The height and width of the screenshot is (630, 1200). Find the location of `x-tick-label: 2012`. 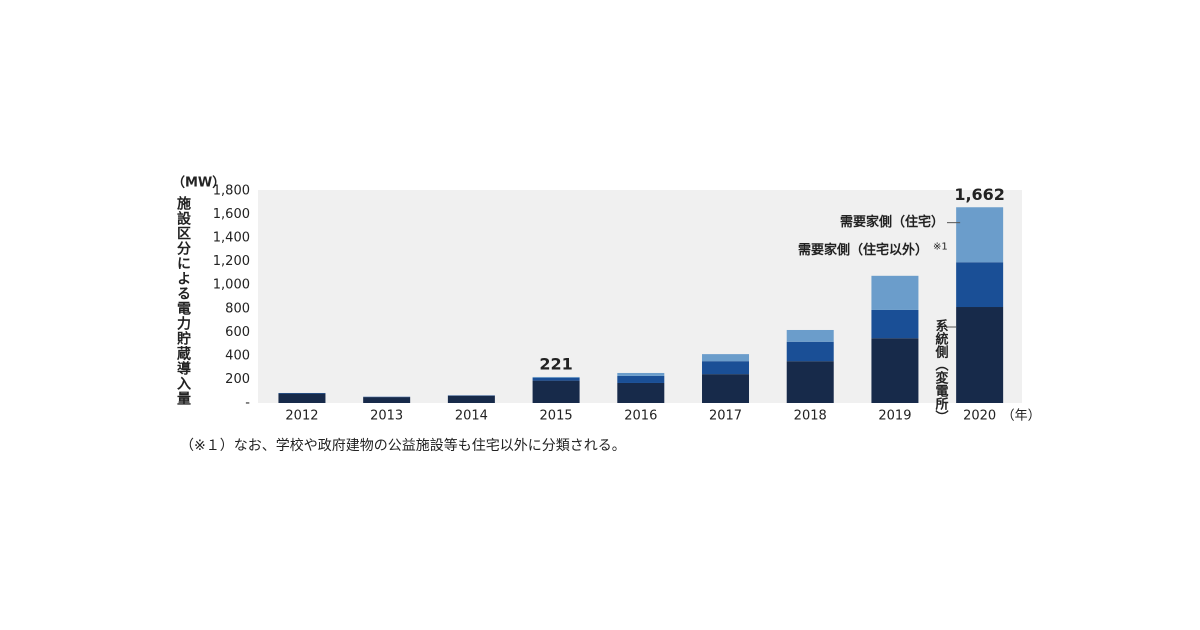

x-tick-label: 2012 is located at coordinates (301, 416).